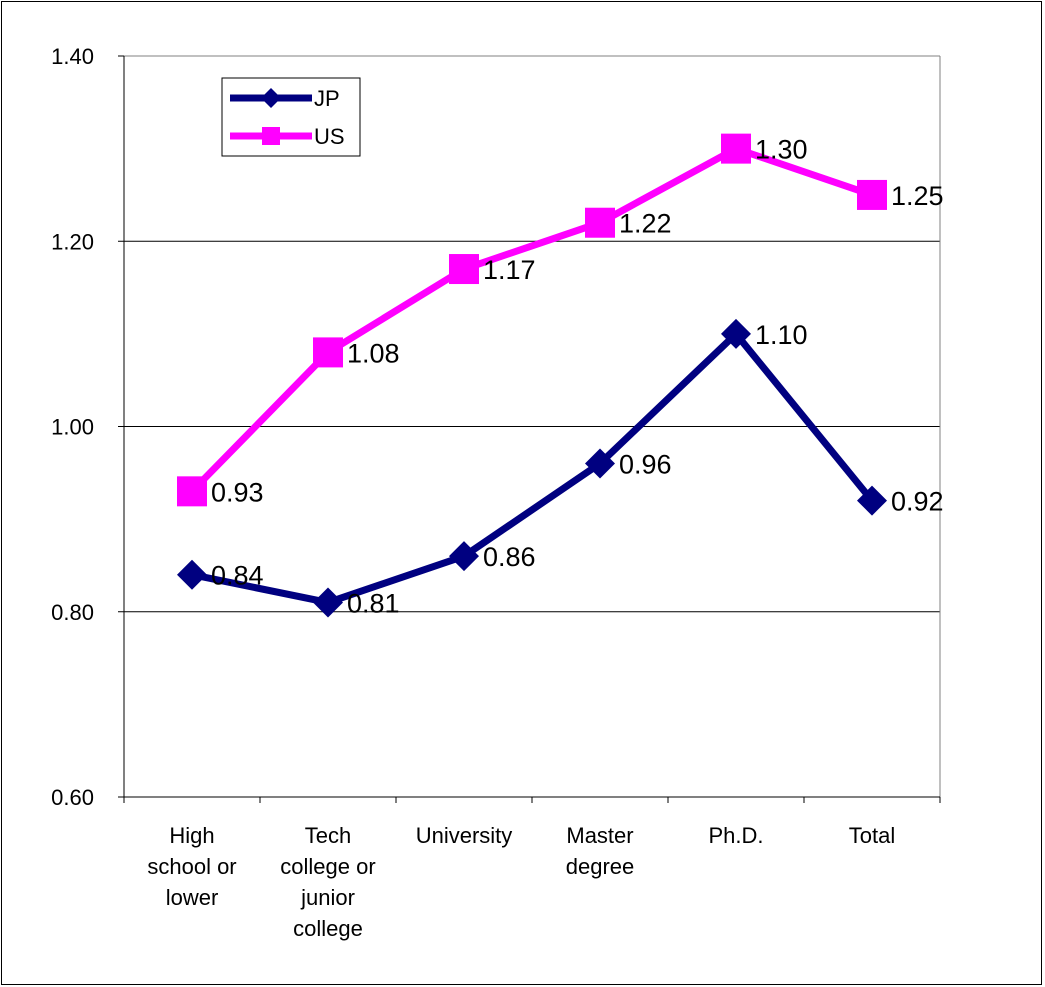  Describe the element at coordinates (72, 612) in the screenshot. I see `y-tick-label: 0.80` at that location.